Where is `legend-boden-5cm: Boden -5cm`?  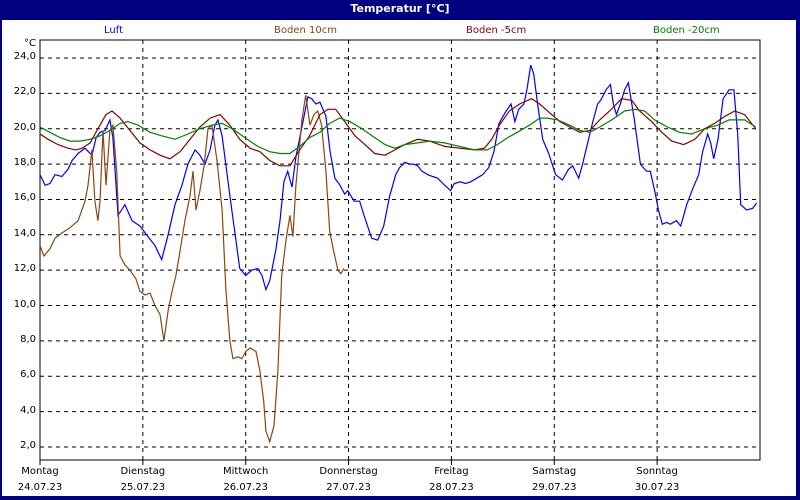 legend-boden-5cm: Boden -5cm is located at coordinates (496, 30).